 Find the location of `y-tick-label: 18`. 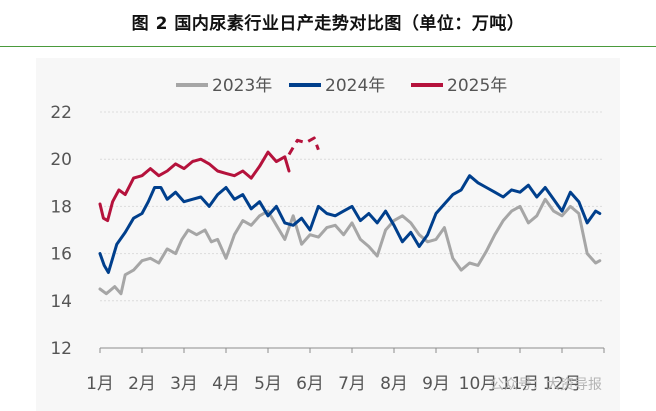

y-tick-label: 18 is located at coordinates (61, 207).